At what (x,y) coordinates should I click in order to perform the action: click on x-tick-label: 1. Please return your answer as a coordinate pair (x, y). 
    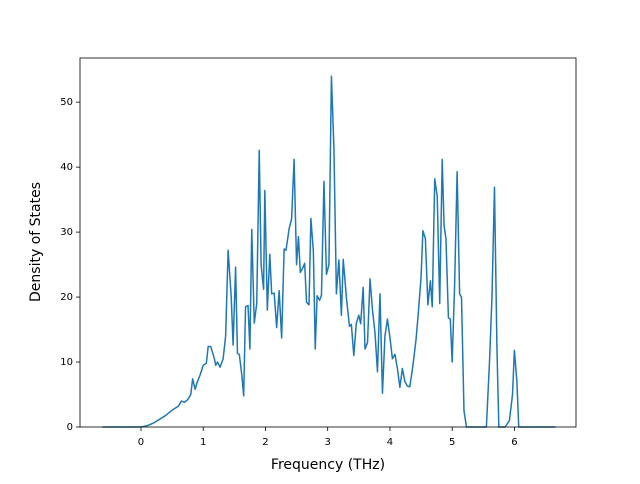
    Looking at the image, I should click on (203, 442).